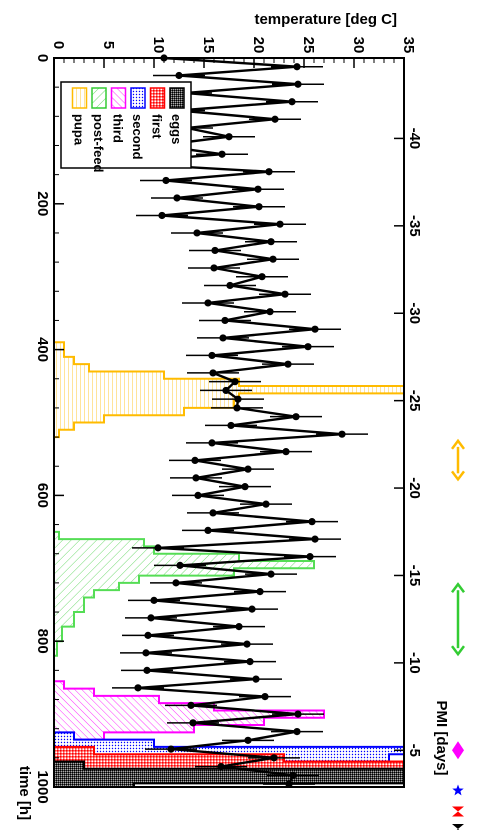  What do you see at coordinates (137, 137) in the screenshot?
I see `legend-label-second: second` at bounding box center [137, 137].